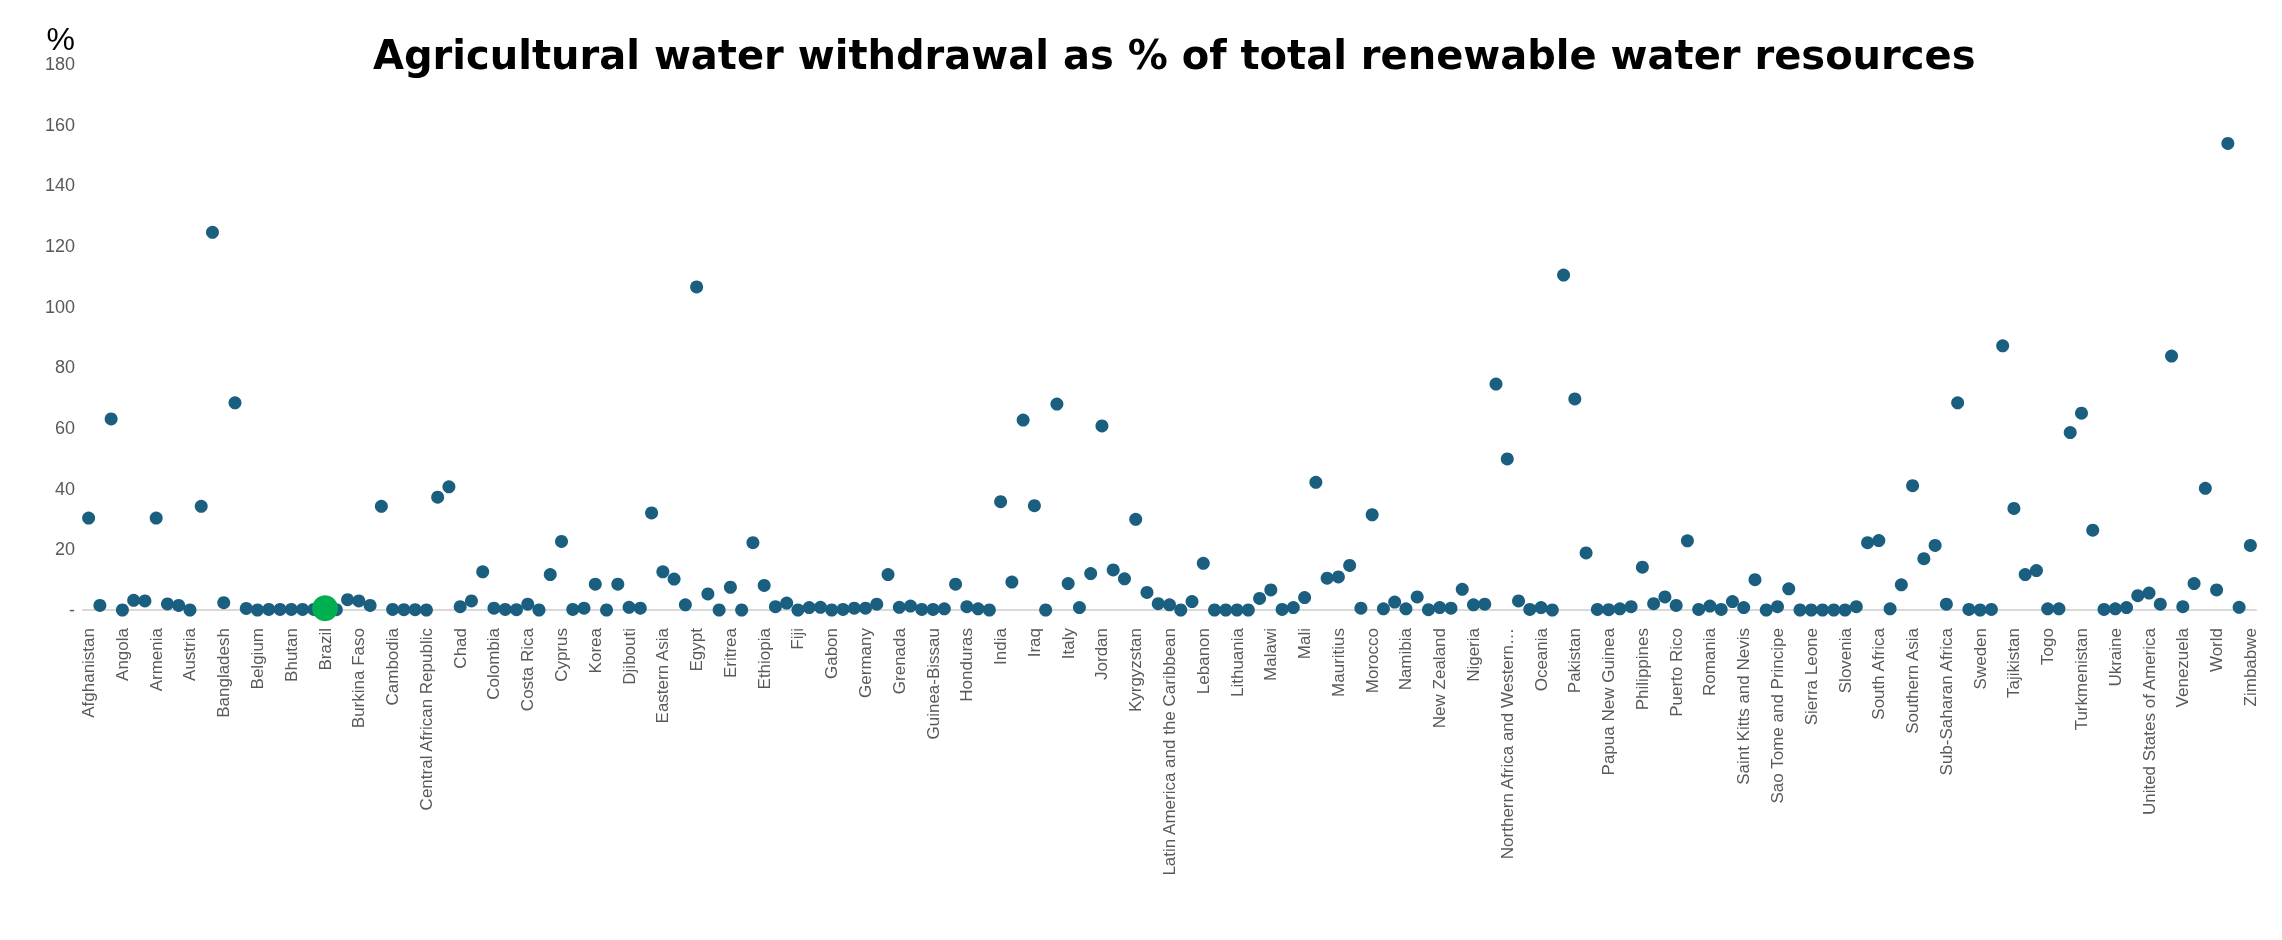  I want to click on x-tick-label: Cyprus, so click(562, 655).